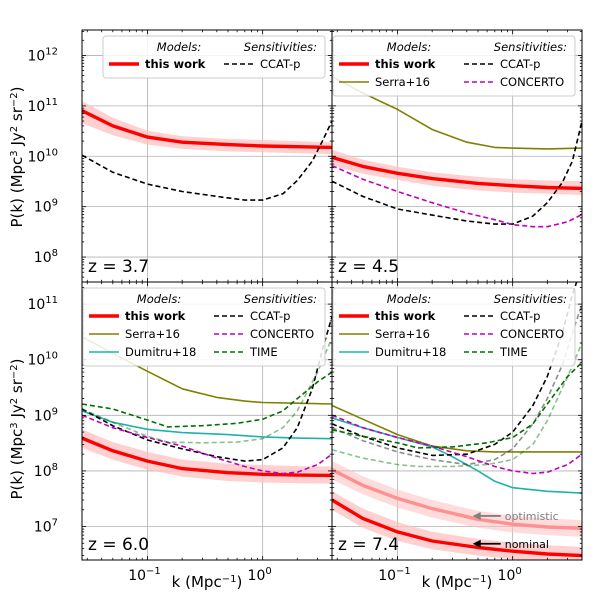 The image size is (598, 598). Describe the element at coordinates (42, 55) in the screenshot. I see `y-tick-label: 1012` at that location.